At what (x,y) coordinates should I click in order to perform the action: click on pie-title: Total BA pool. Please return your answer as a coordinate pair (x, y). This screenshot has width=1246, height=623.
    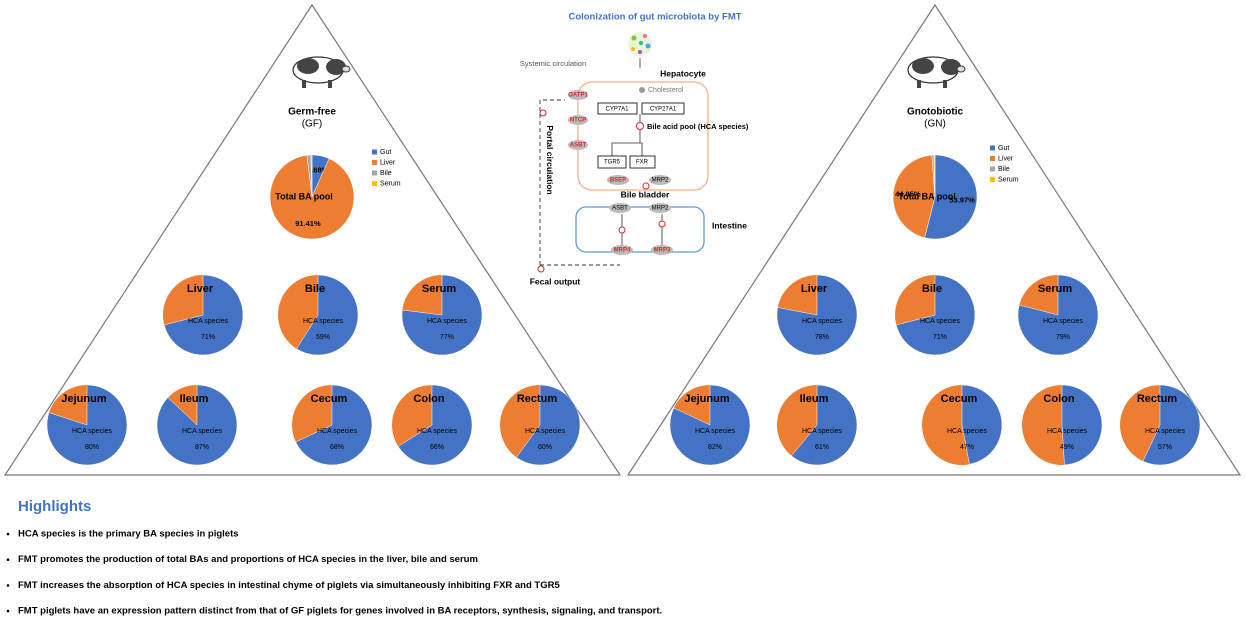
    Looking at the image, I should click on (927, 196).